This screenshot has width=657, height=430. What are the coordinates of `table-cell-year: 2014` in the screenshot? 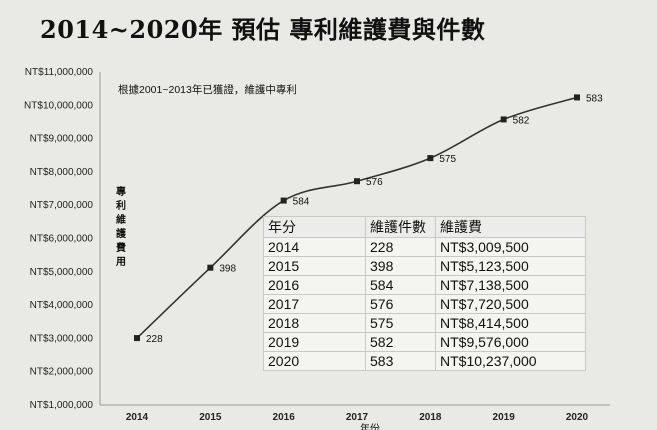 It's located at (314, 247).